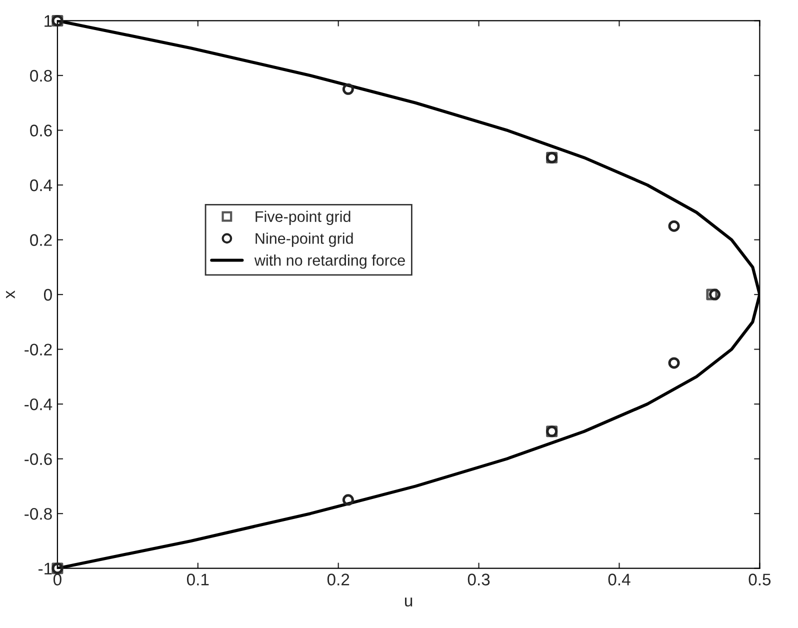  What do you see at coordinates (57, 580) in the screenshot?
I see `x-tick-label: 0` at bounding box center [57, 580].